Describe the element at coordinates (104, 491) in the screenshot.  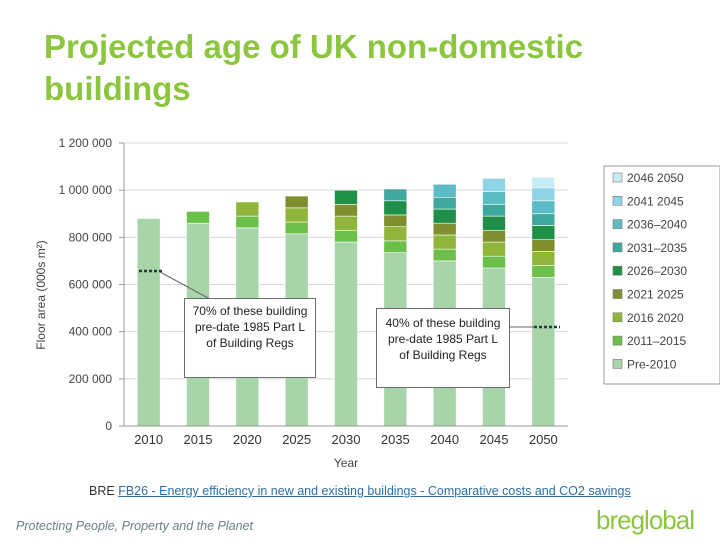
I see `source-prefix: BRE` at that location.